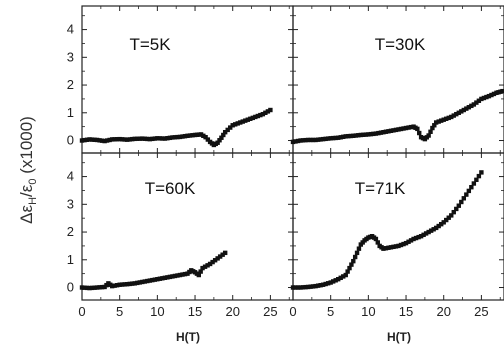  Describe the element at coordinates (33, 201) in the screenshot. I see `y-label-sub1: H` at that location.